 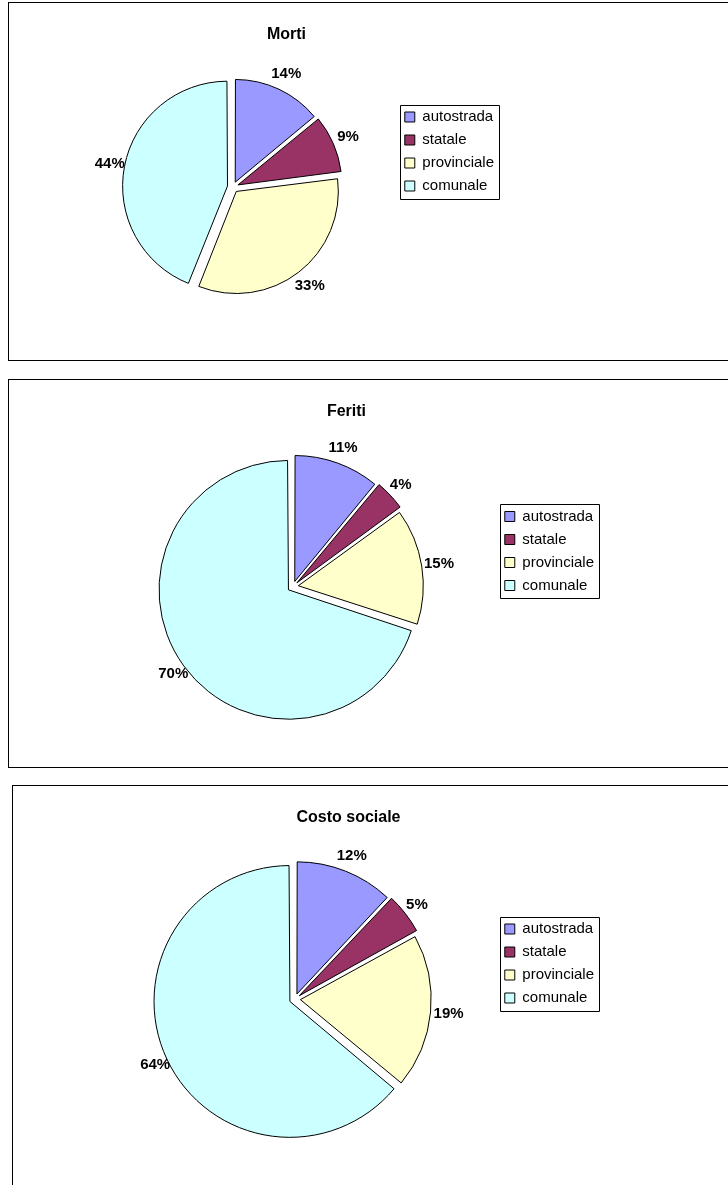 I want to click on data-label: 4%, so click(x=400, y=484).